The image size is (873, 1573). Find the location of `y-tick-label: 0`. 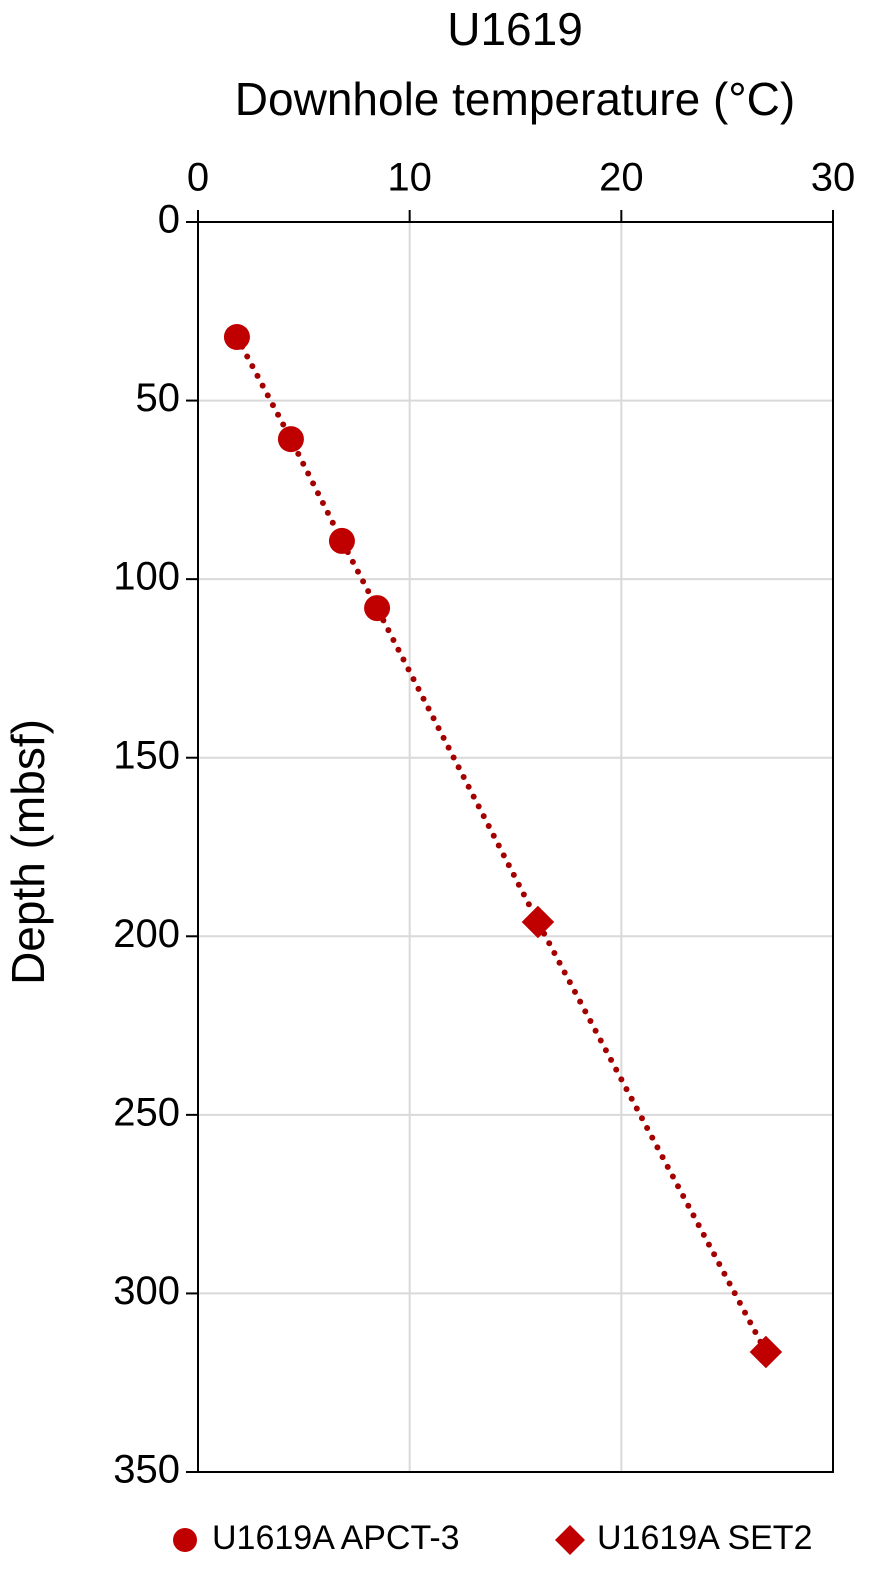

y-tick-label: 0 is located at coordinates (169, 220).